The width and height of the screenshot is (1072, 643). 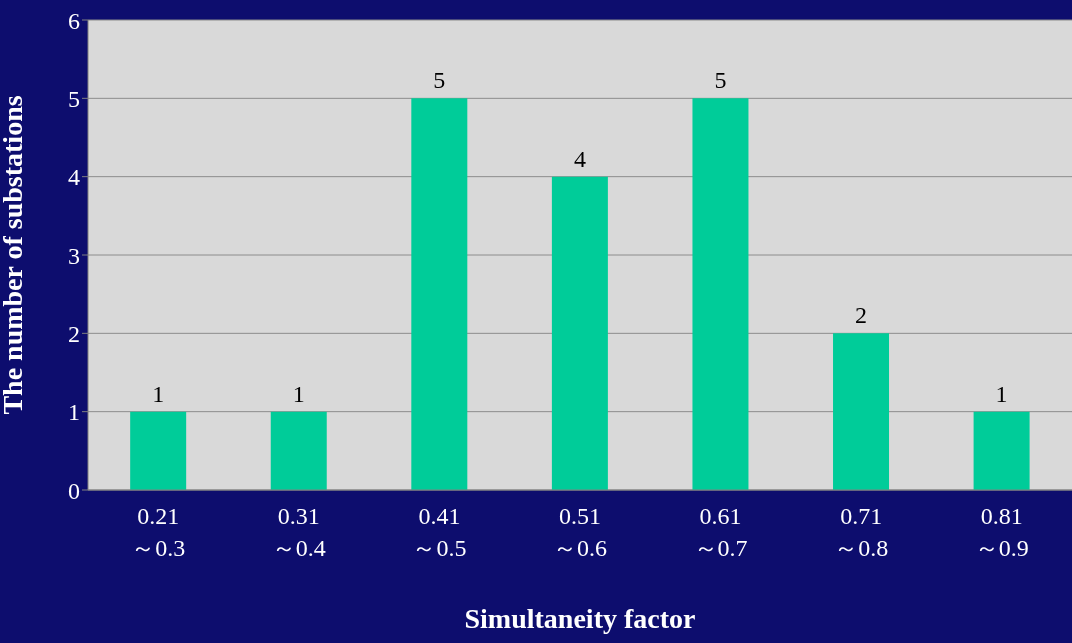 What do you see at coordinates (579, 158) in the screenshot?
I see `data-label: 4` at bounding box center [579, 158].